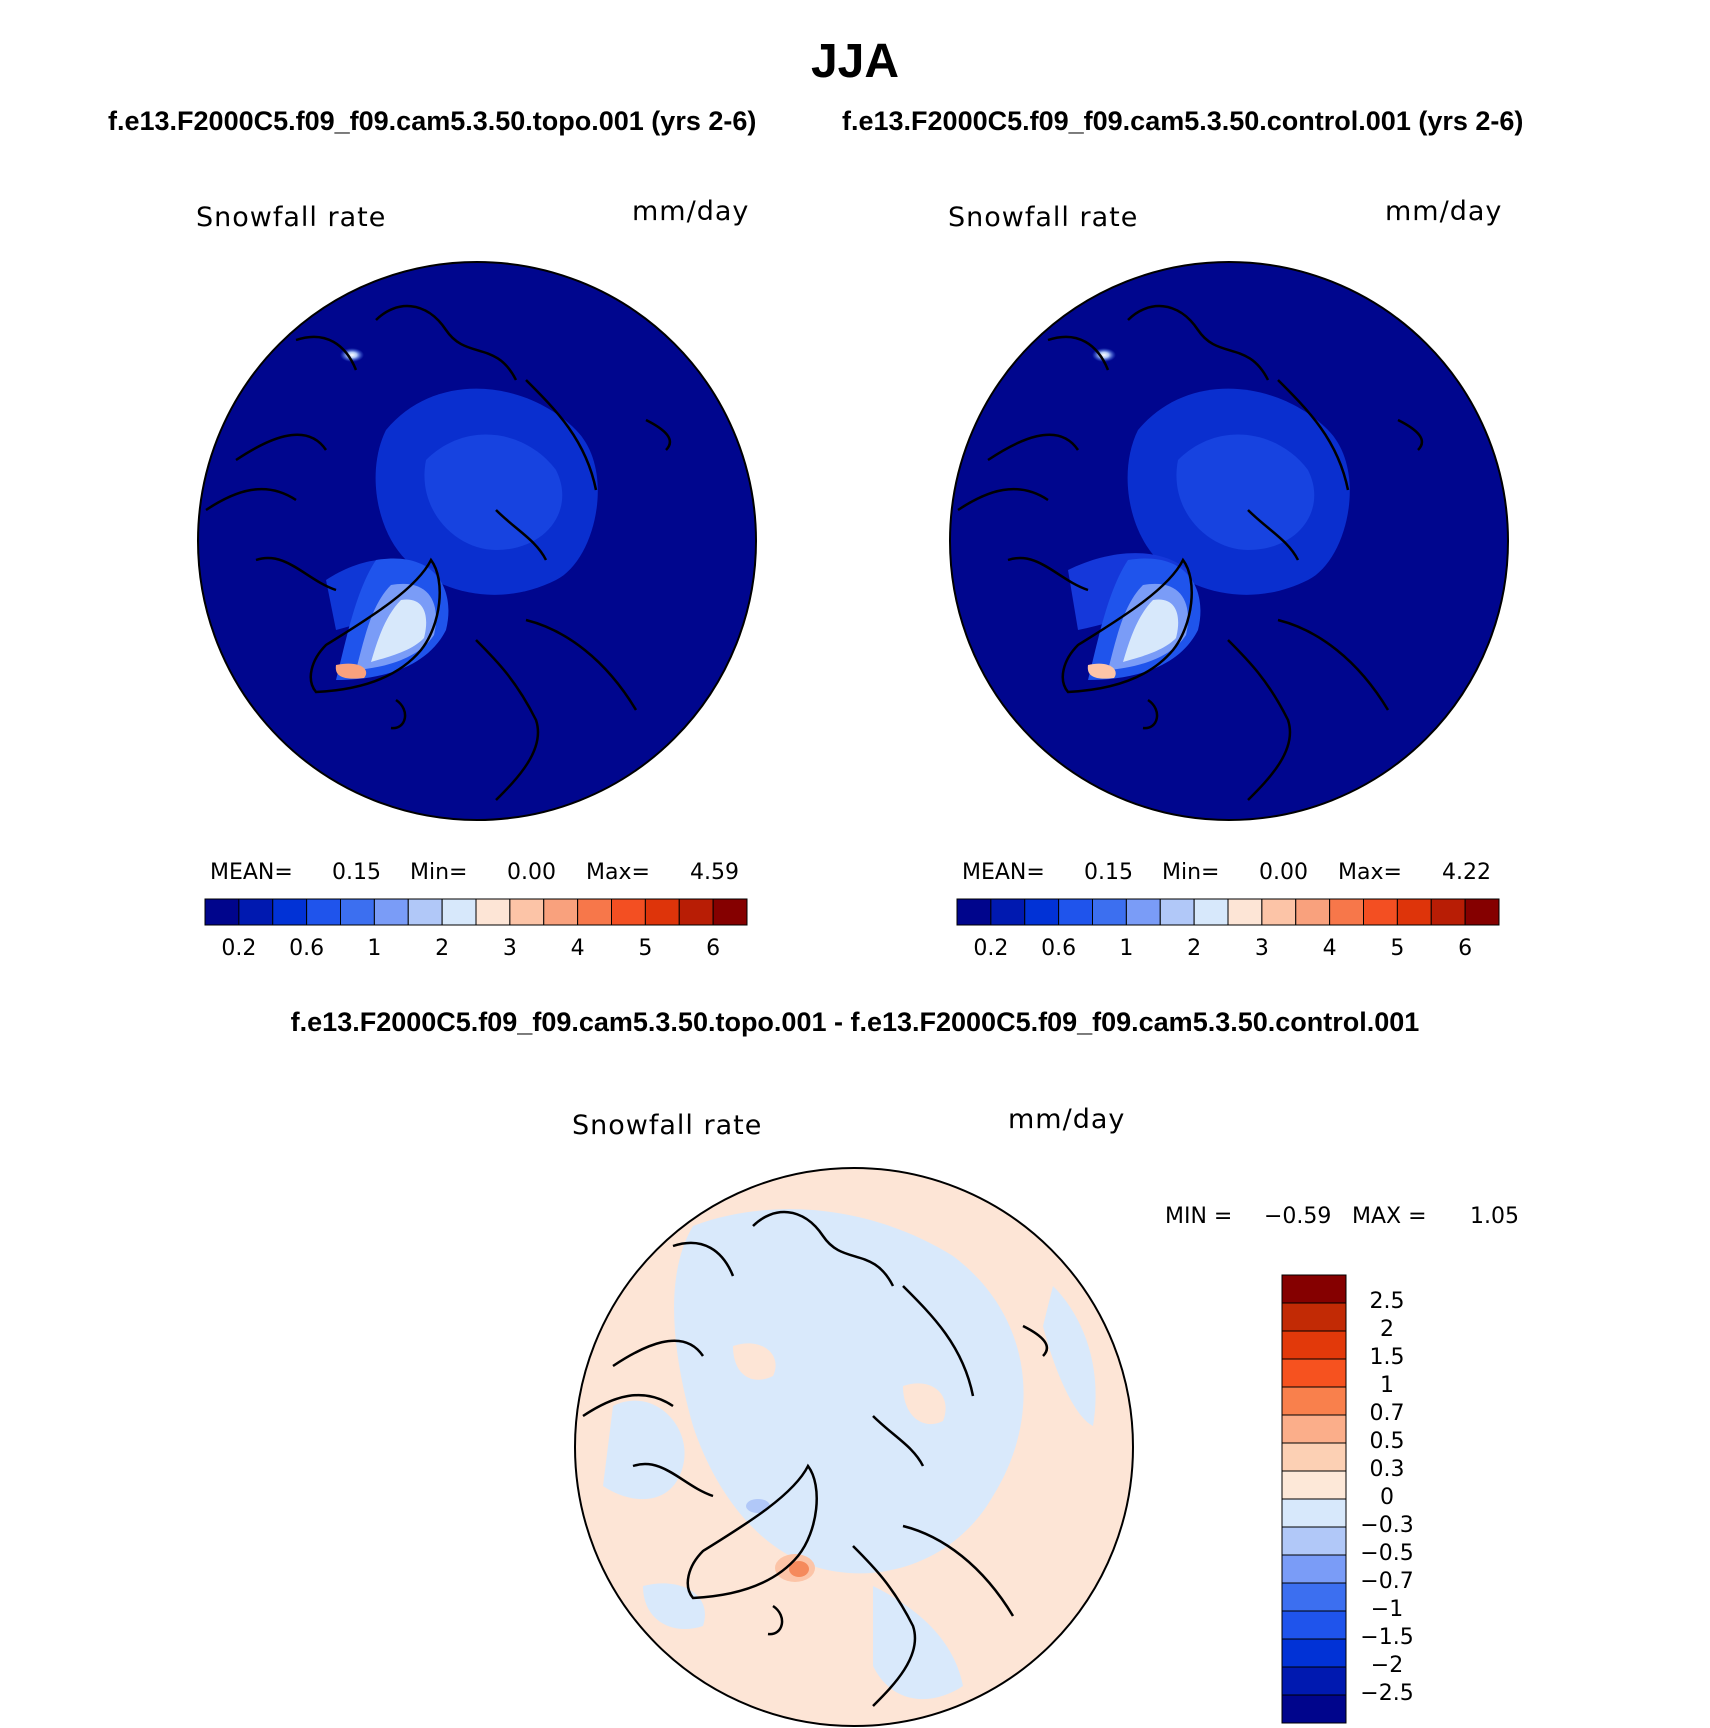 This screenshot has width=1710, height=1728. I want to click on panel-a-colorbar-tick-label: 0.2, so click(239, 948).